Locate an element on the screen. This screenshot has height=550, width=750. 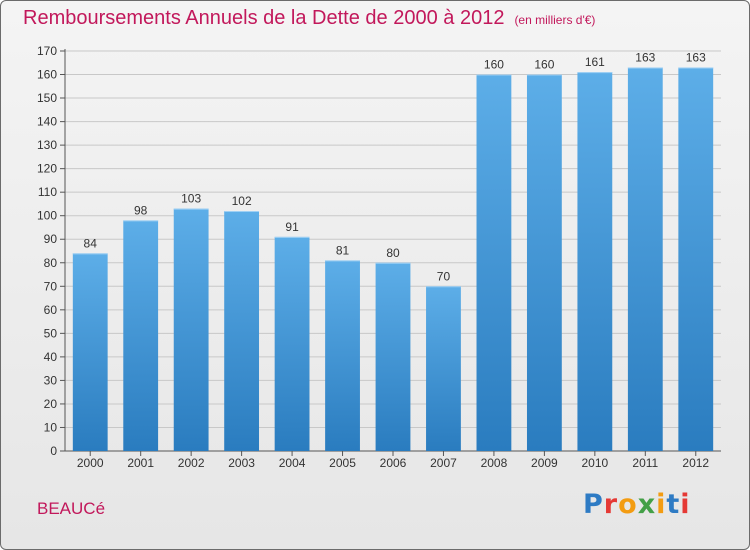
logo-letter: o is located at coordinates (628, 504).